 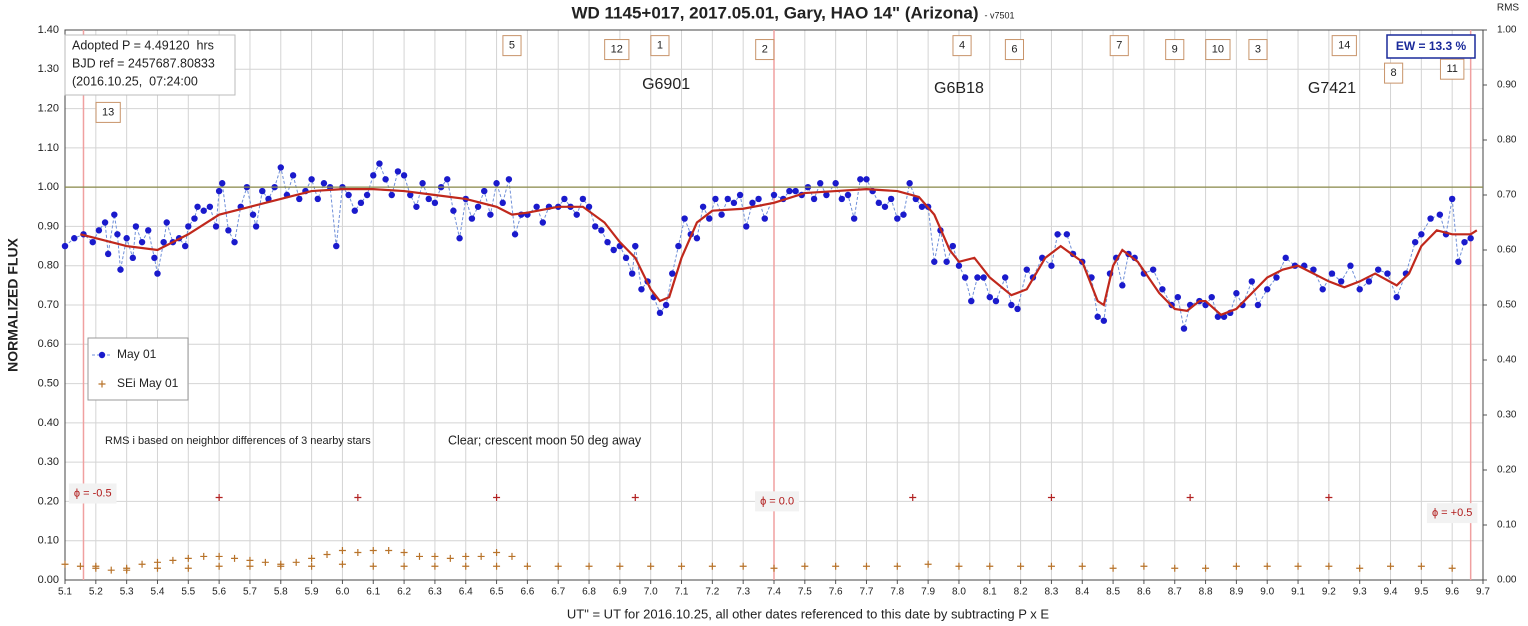 What do you see at coordinates (48, 344) in the screenshot?
I see `y-tick-label: 0.60` at bounding box center [48, 344].